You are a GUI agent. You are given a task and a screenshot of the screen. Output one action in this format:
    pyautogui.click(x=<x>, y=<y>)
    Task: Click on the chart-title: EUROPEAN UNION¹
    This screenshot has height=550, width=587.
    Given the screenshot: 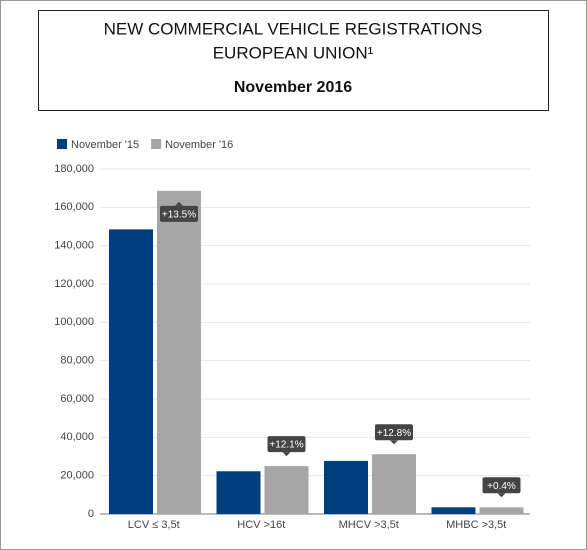 What is the action you would take?
    pyautogui.click(x=293, y=52)
    